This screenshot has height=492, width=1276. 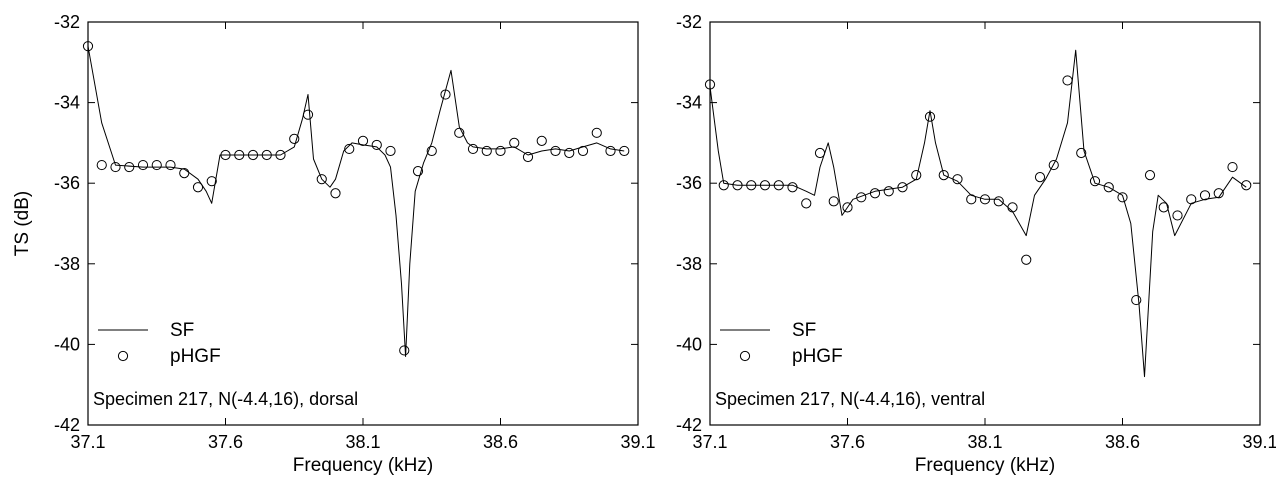 What do you see at coordinates (745, 356) in the screenshot?
I see `legend-circle-marker` at bounding box center [745, 356].